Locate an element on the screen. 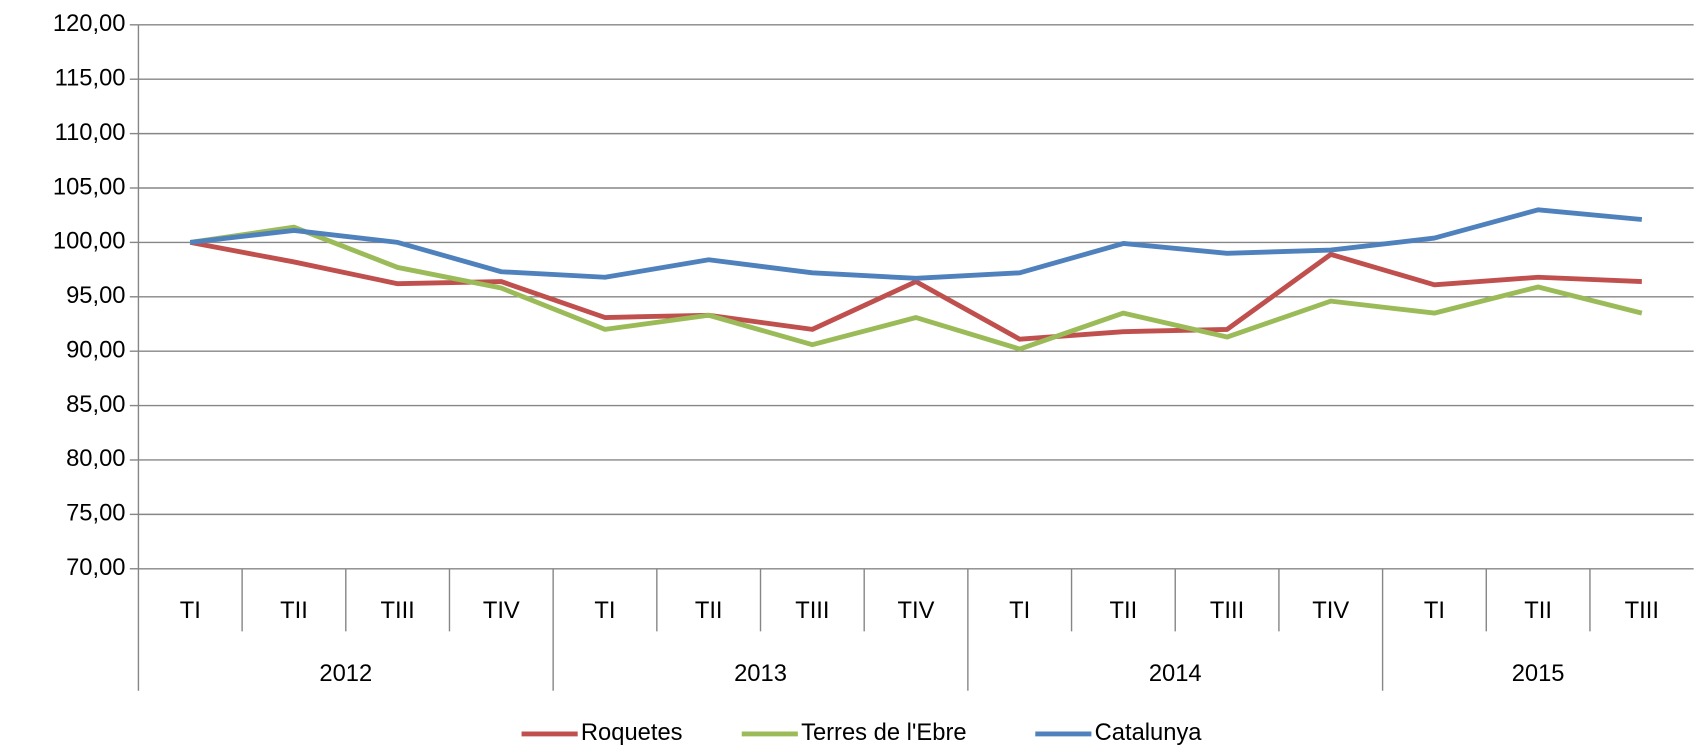 This screenshot has height=749, width=1695. y-tick-label: 90,00 is located at coordinates (95, 350).